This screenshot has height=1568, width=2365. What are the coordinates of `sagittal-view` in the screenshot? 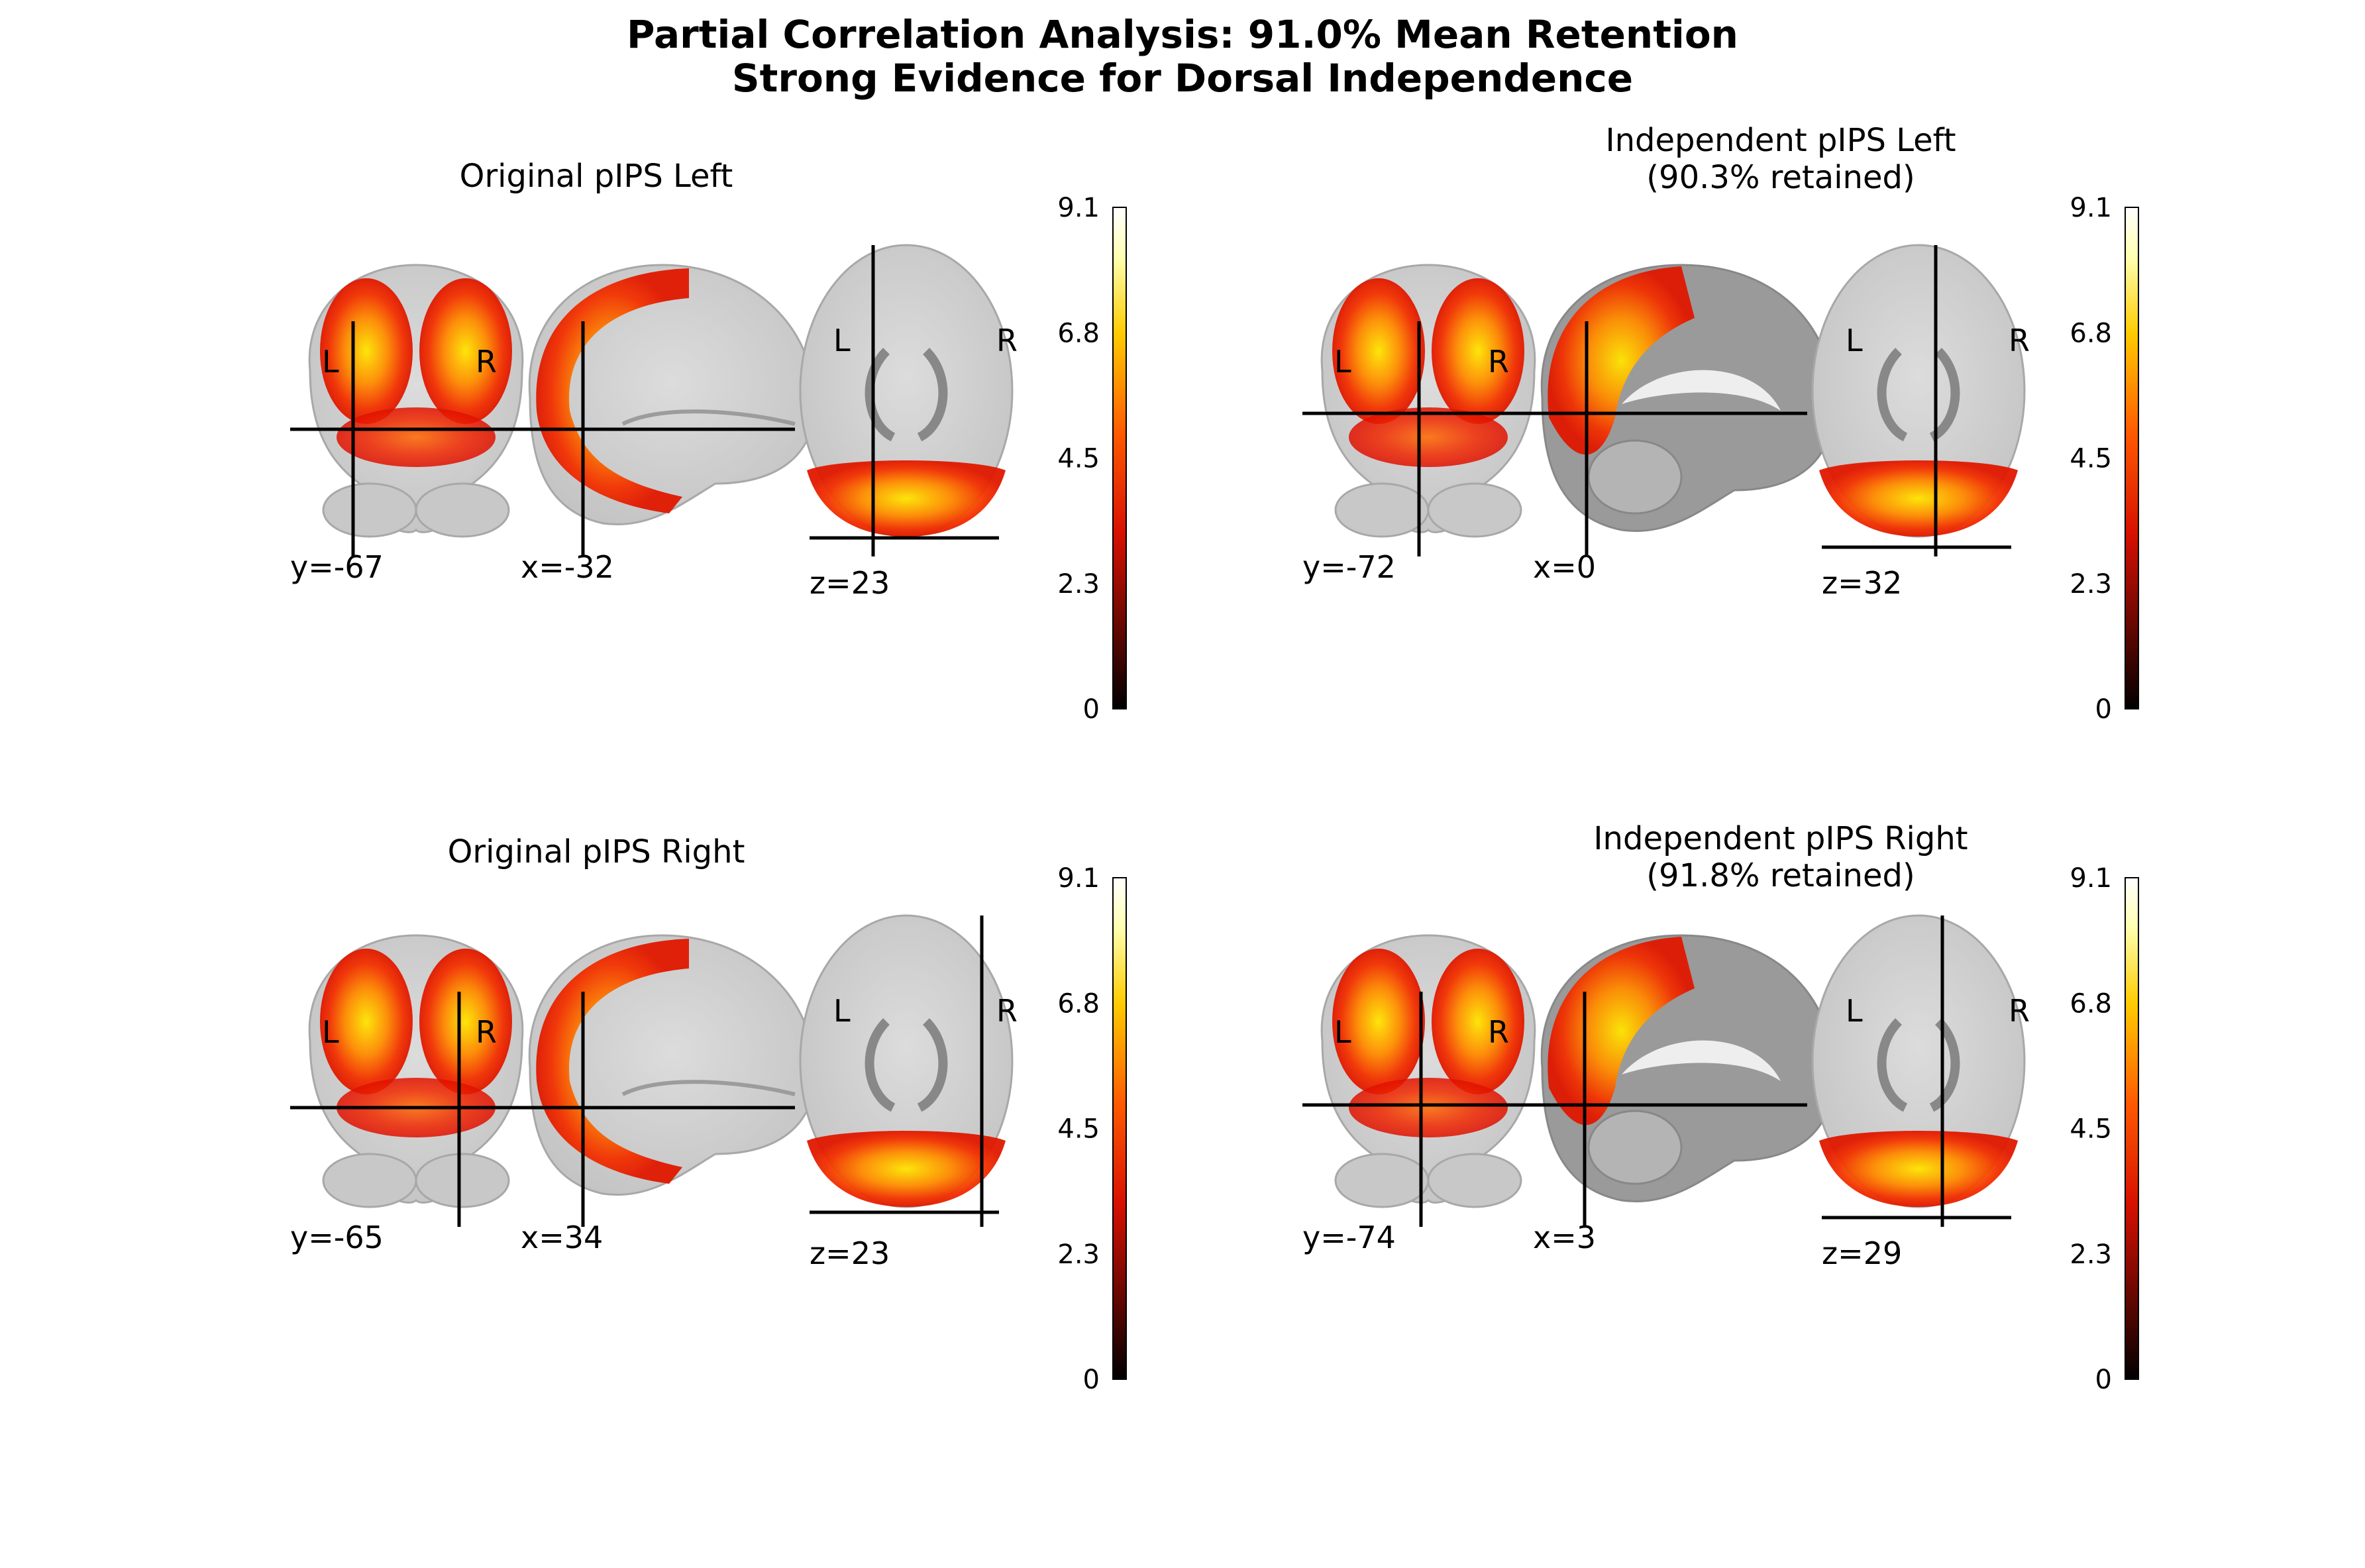 It's located at (672, 394).